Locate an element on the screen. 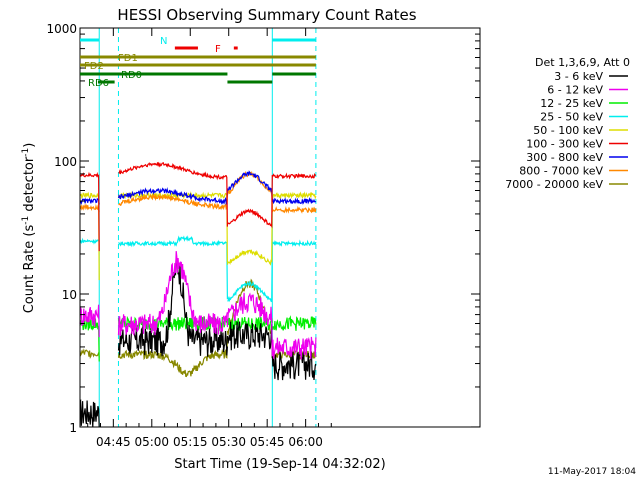  flag-bars: N F FD1 FD2 RD0 RD6 is located at coordinates (198, 62).